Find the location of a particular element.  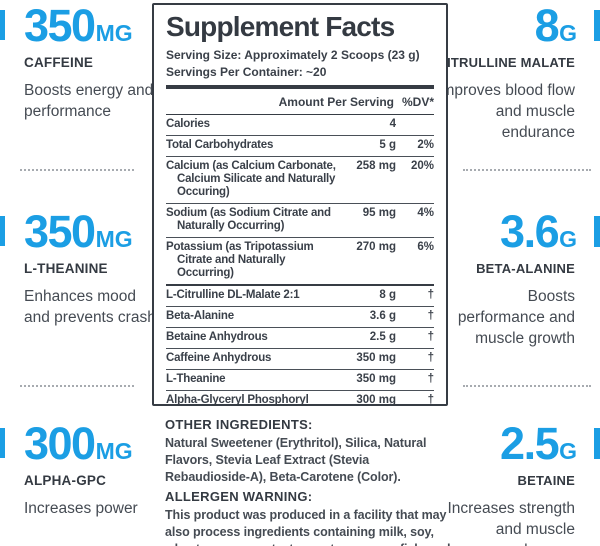

row-name: Beta-Alanine is located at coordinates (200, 316).